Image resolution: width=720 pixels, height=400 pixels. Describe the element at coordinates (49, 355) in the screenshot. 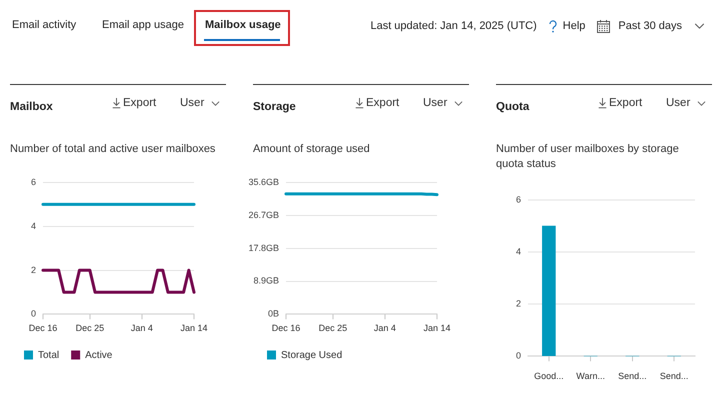

I see `legend-label: Total` at that location.